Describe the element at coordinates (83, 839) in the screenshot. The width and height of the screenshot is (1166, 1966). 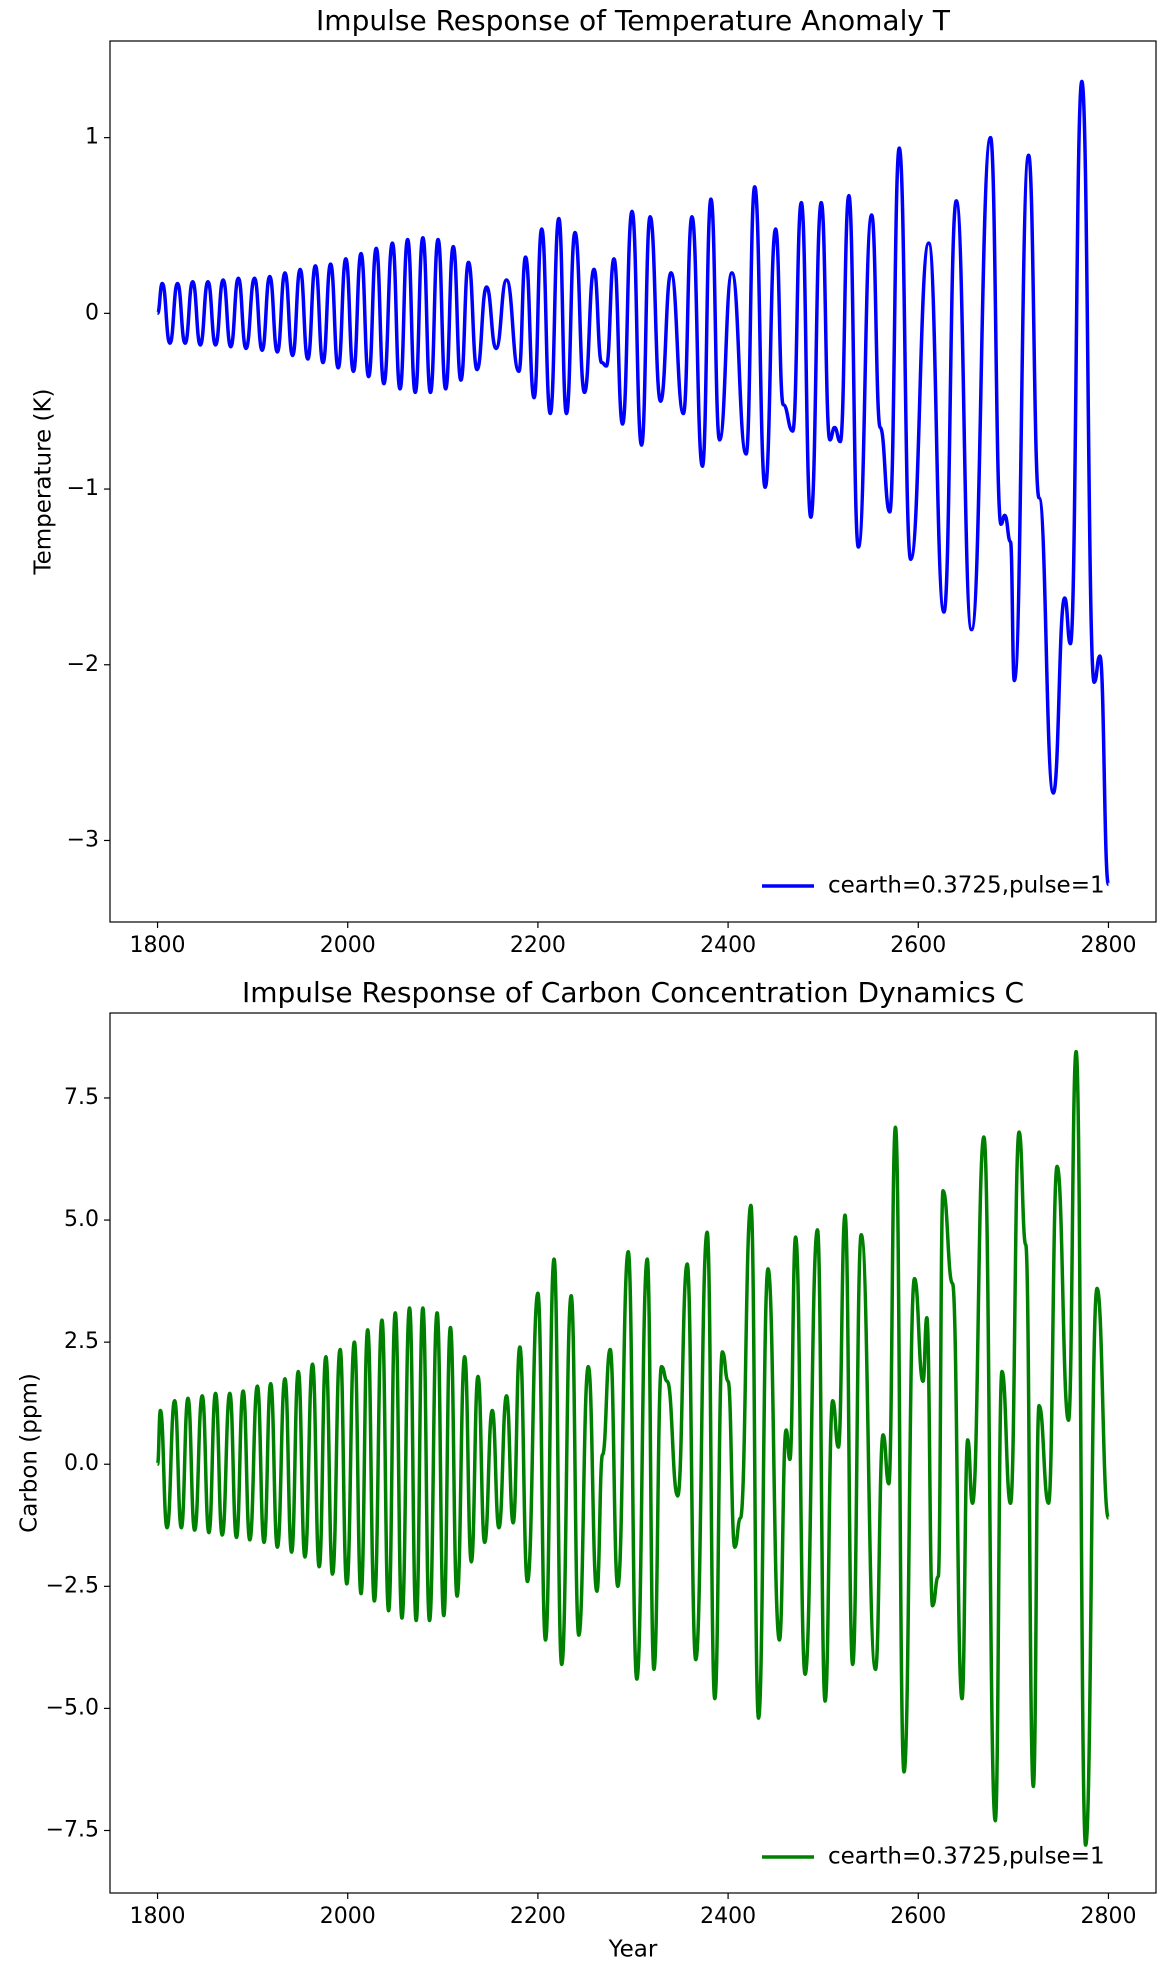
I see `y-tick-label: −3` at that location.